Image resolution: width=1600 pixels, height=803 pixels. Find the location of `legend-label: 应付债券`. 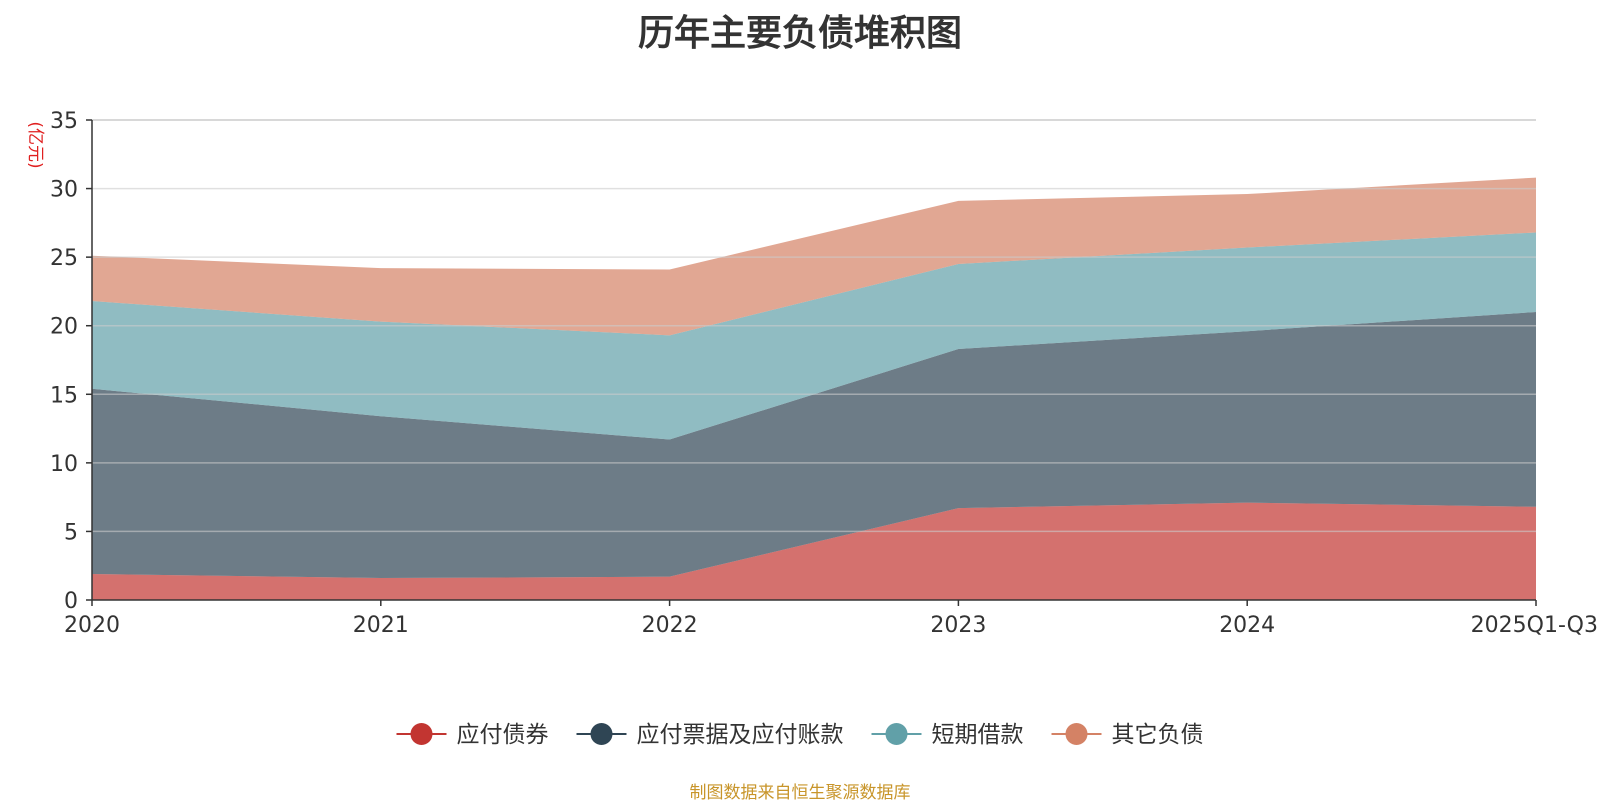

legend-label: 应付债券 is located at coordinates (503, 735).